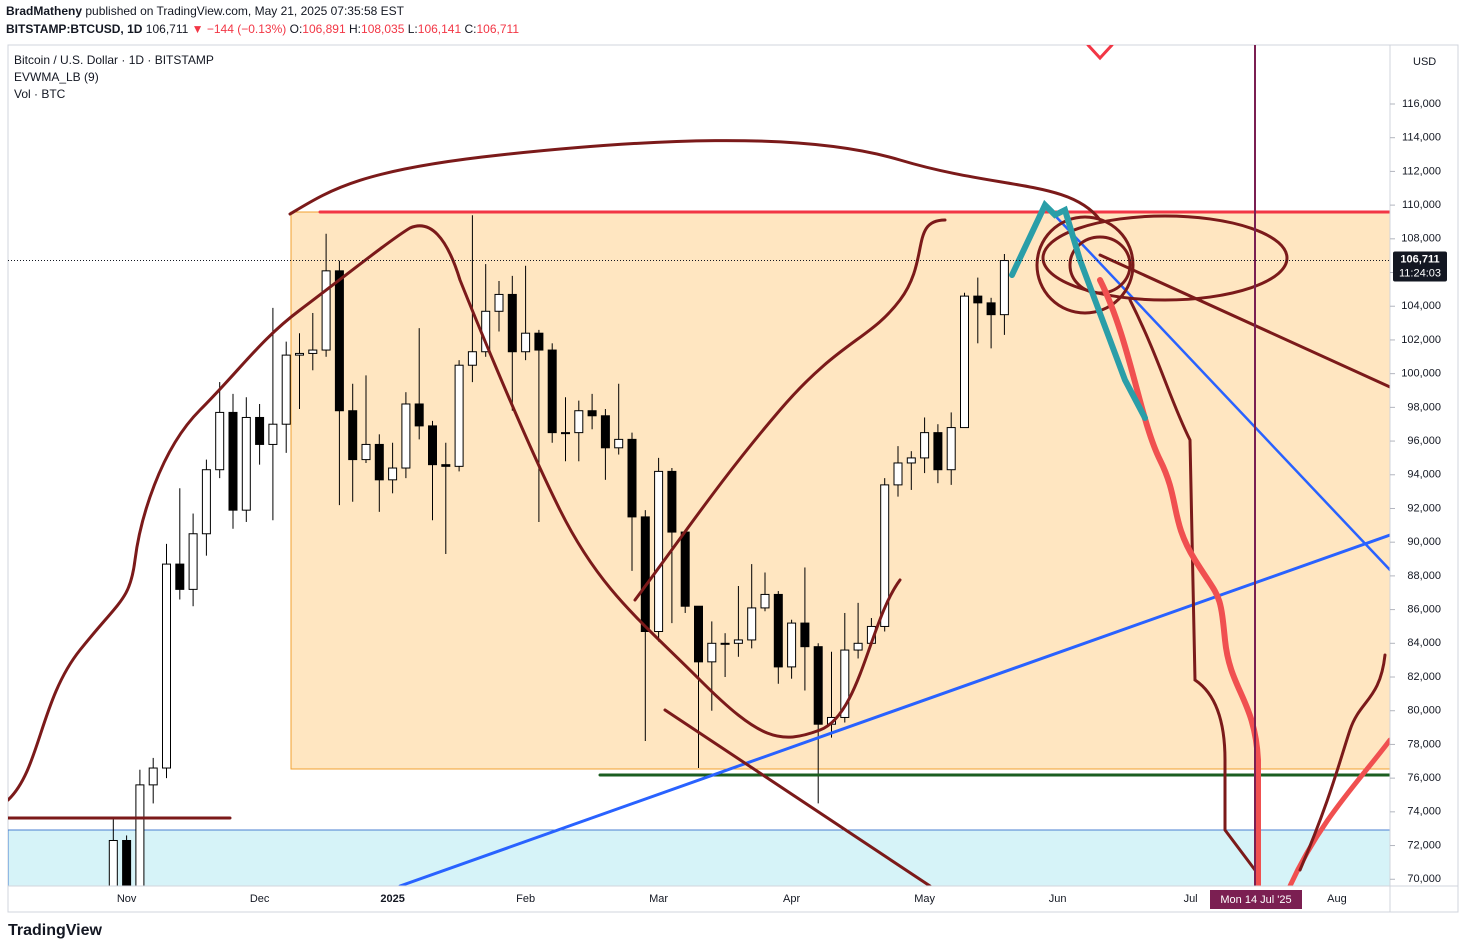  Describe the element at coordinates (1424, 576) in the screenshot. I see `y-tick-label: 88,000` at that location.